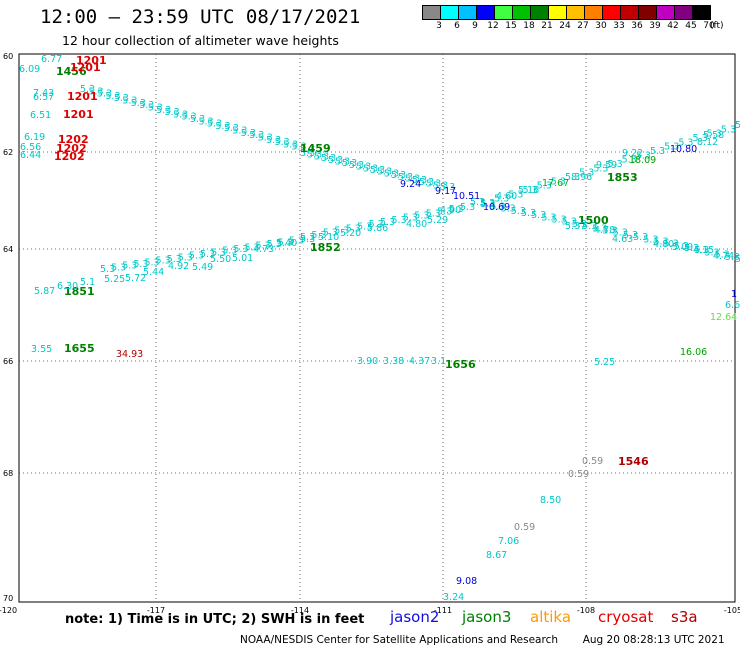 This screenshot has width=740, height=650. Describe the element at coordinates (30, 155) in the screenshot. I see `wave-height-label: 6.44` at that location.